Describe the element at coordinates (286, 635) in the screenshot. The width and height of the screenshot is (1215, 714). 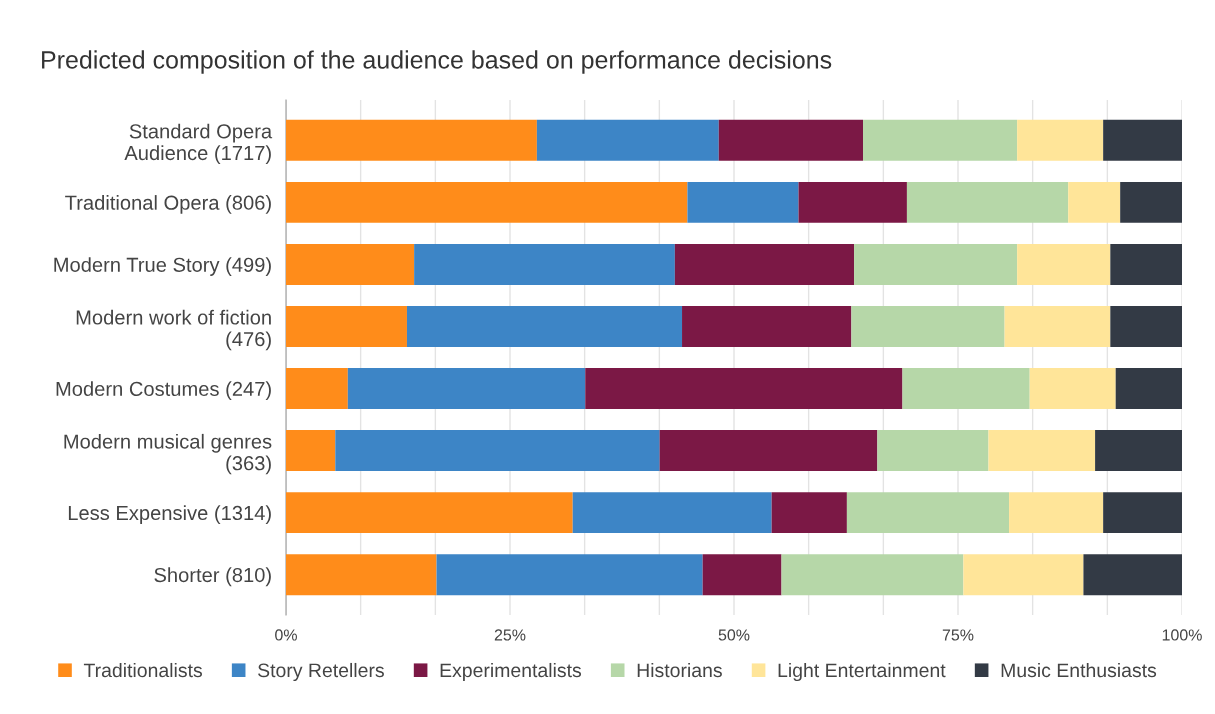
I see `x-tick-label: 0%` at that location.